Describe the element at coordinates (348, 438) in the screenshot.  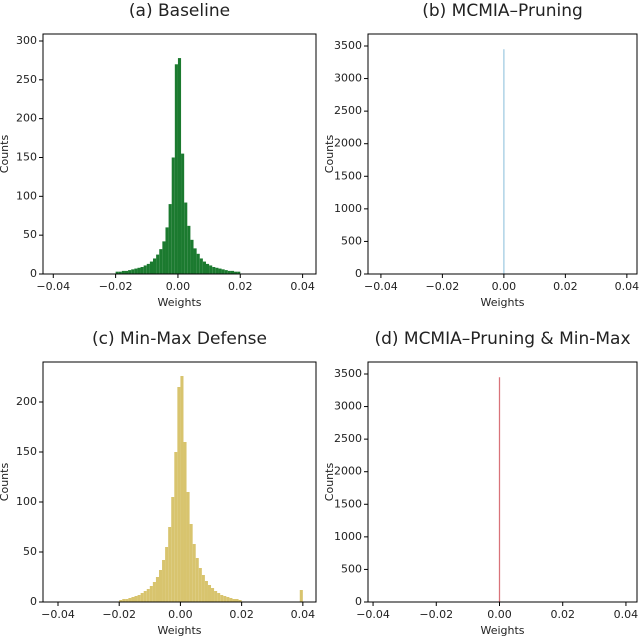
I see `y-tick-label: 2500` at that location.